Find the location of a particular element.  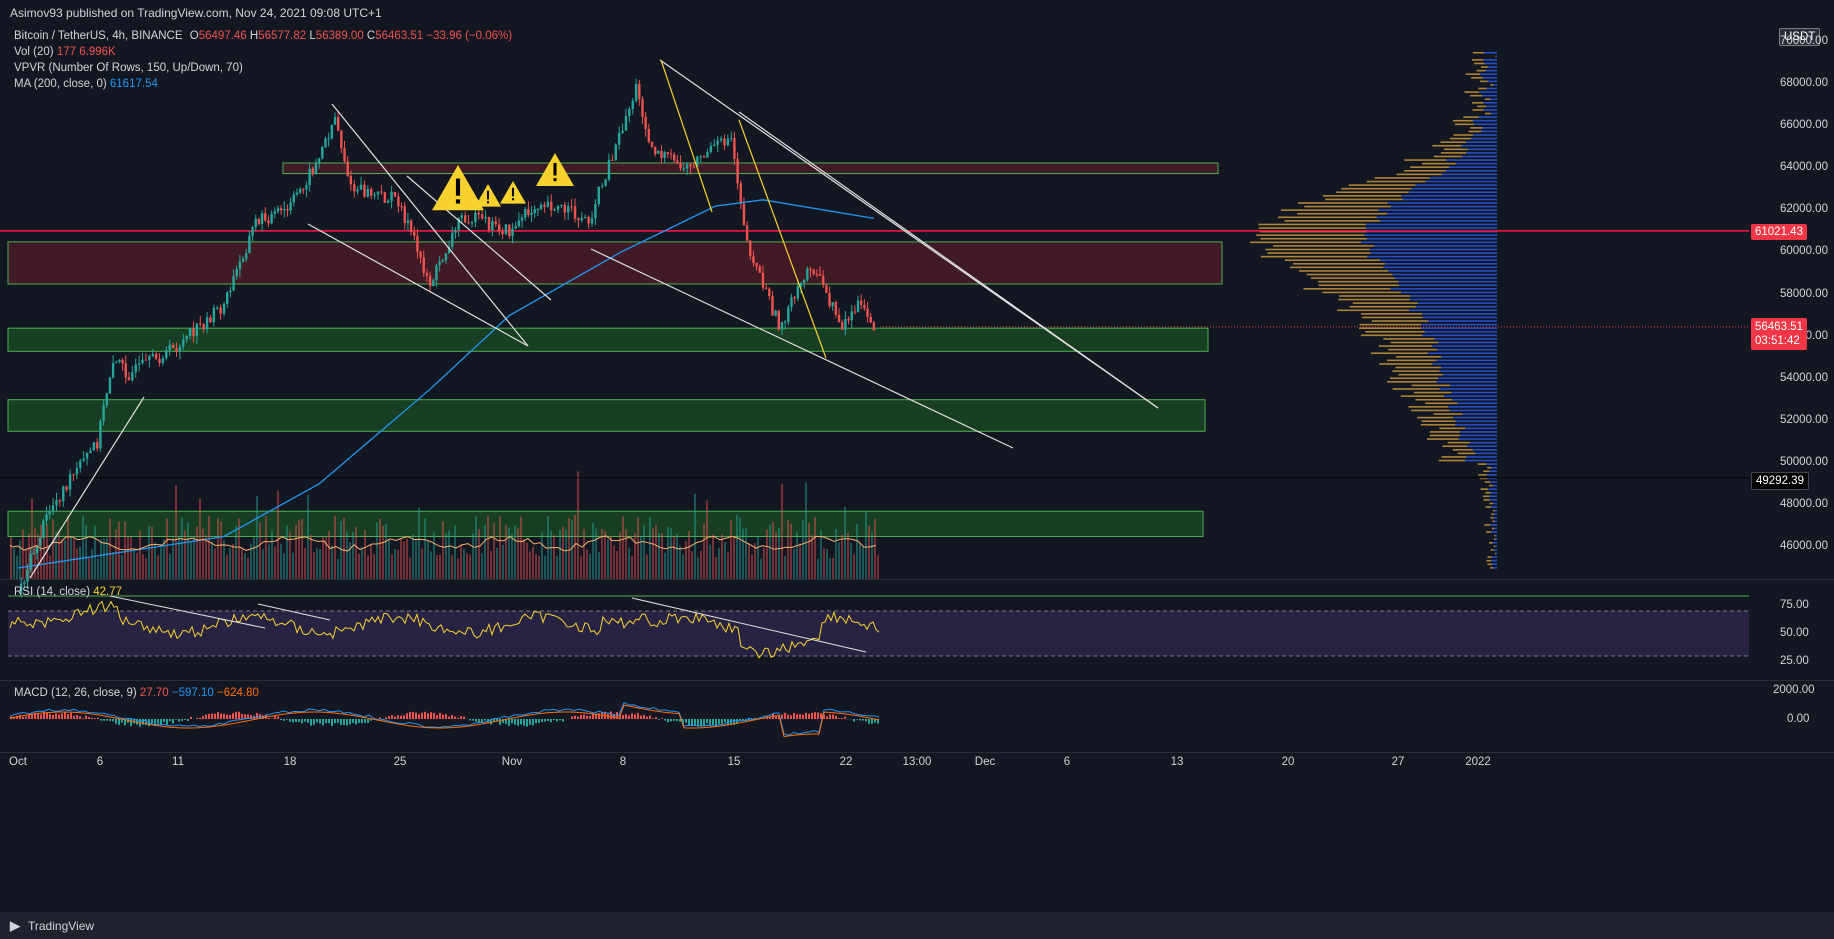

macd-line-value: −597.10 is located at coordinates (192, 693).